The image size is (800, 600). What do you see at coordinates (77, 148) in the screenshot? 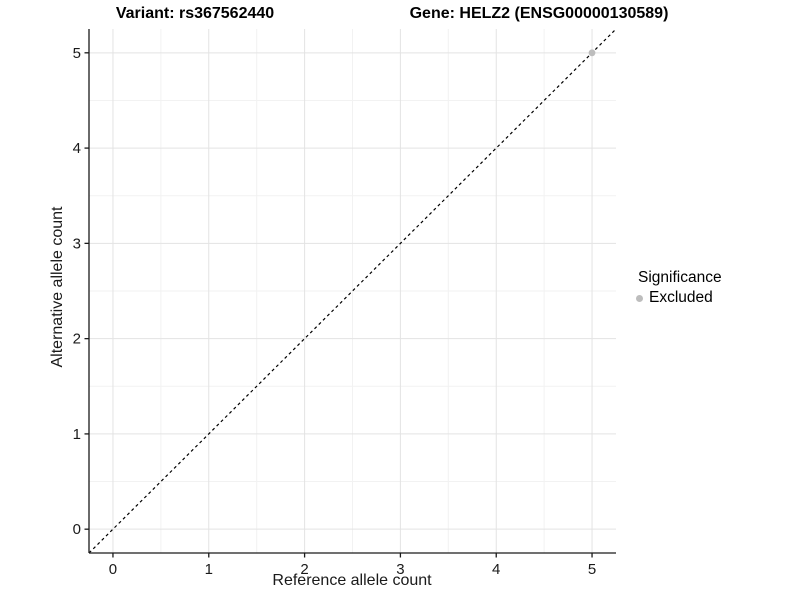
I see `y-tick-label: 4` at bounding box center [77, 148].